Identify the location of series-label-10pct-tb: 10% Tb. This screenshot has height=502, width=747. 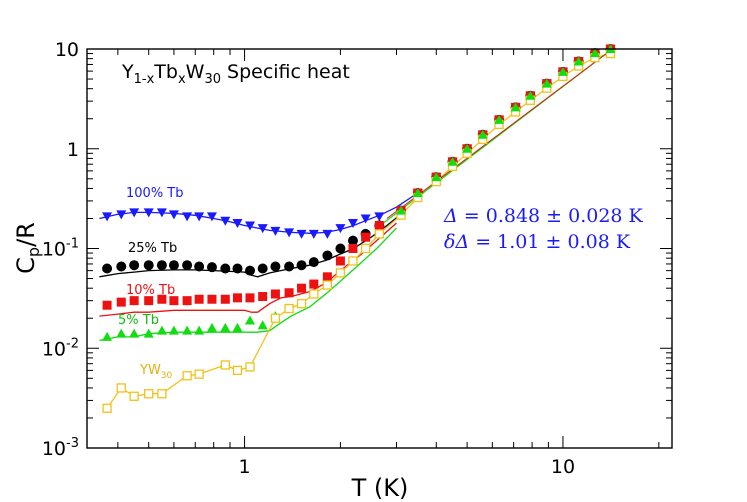
(150, 290).